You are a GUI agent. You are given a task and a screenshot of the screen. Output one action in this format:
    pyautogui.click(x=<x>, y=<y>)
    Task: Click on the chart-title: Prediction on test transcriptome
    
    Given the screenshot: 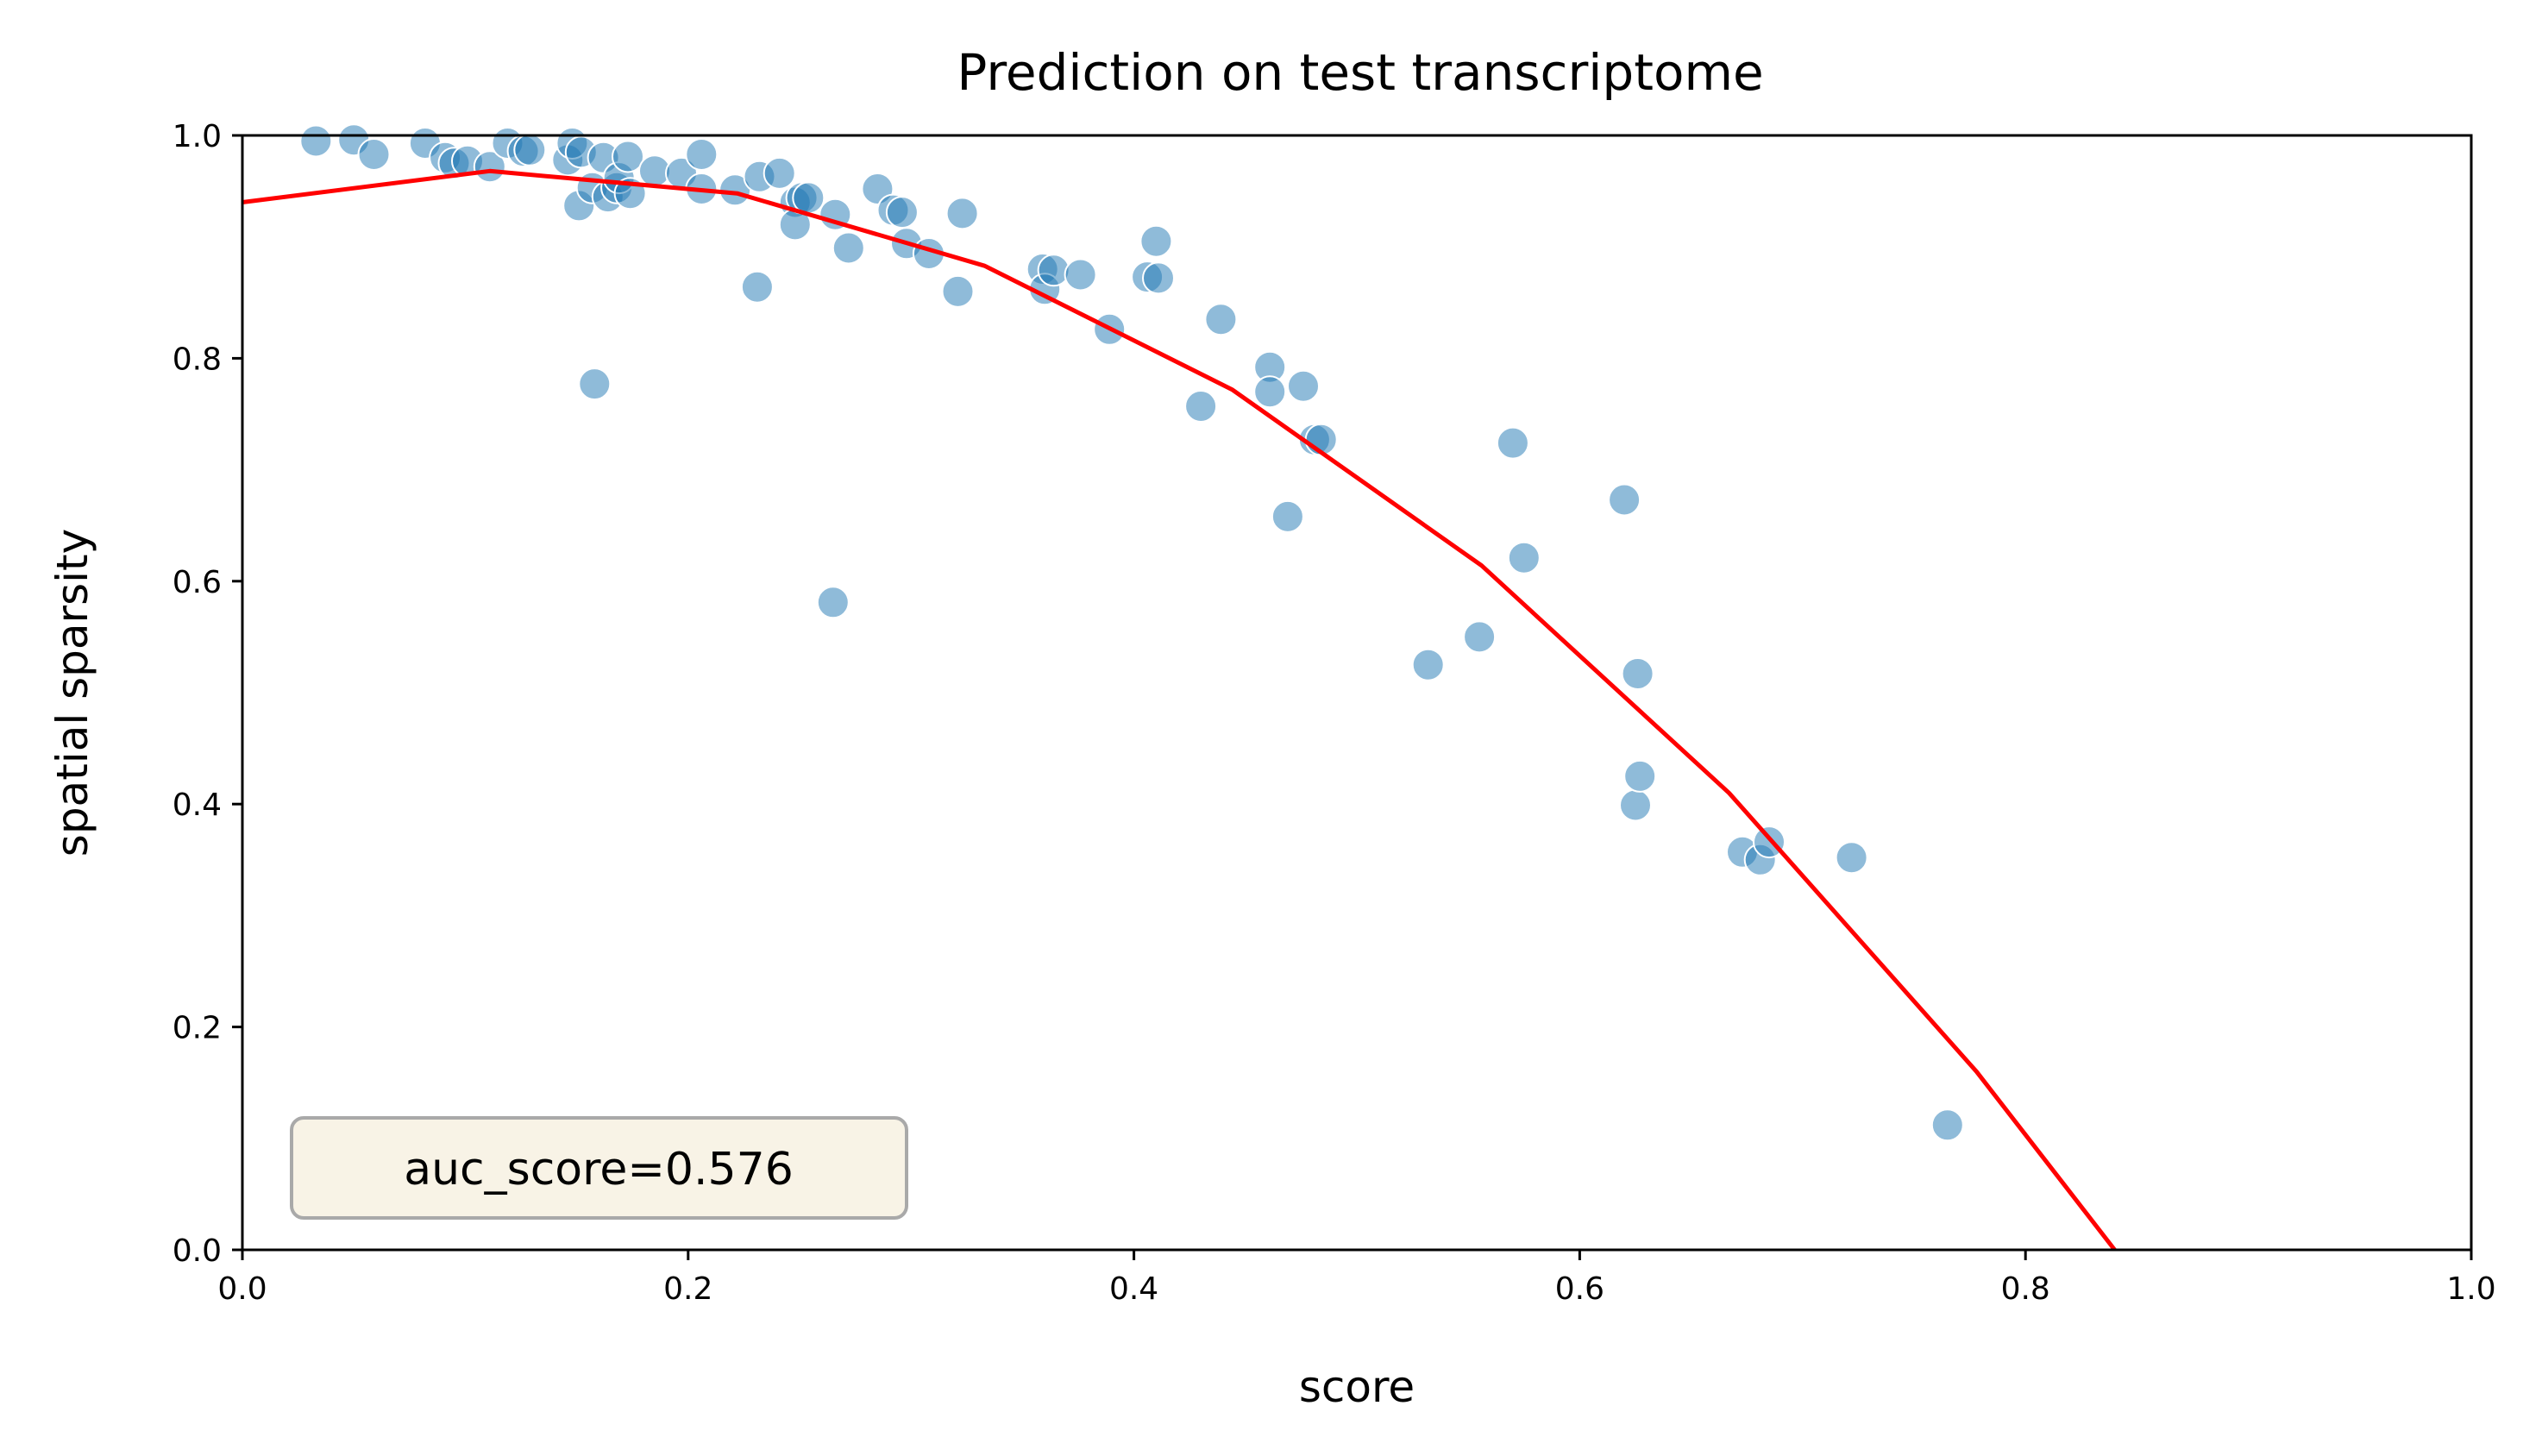 What is the action you would take?
    pyautogui.click(x=1360, y=73)
    